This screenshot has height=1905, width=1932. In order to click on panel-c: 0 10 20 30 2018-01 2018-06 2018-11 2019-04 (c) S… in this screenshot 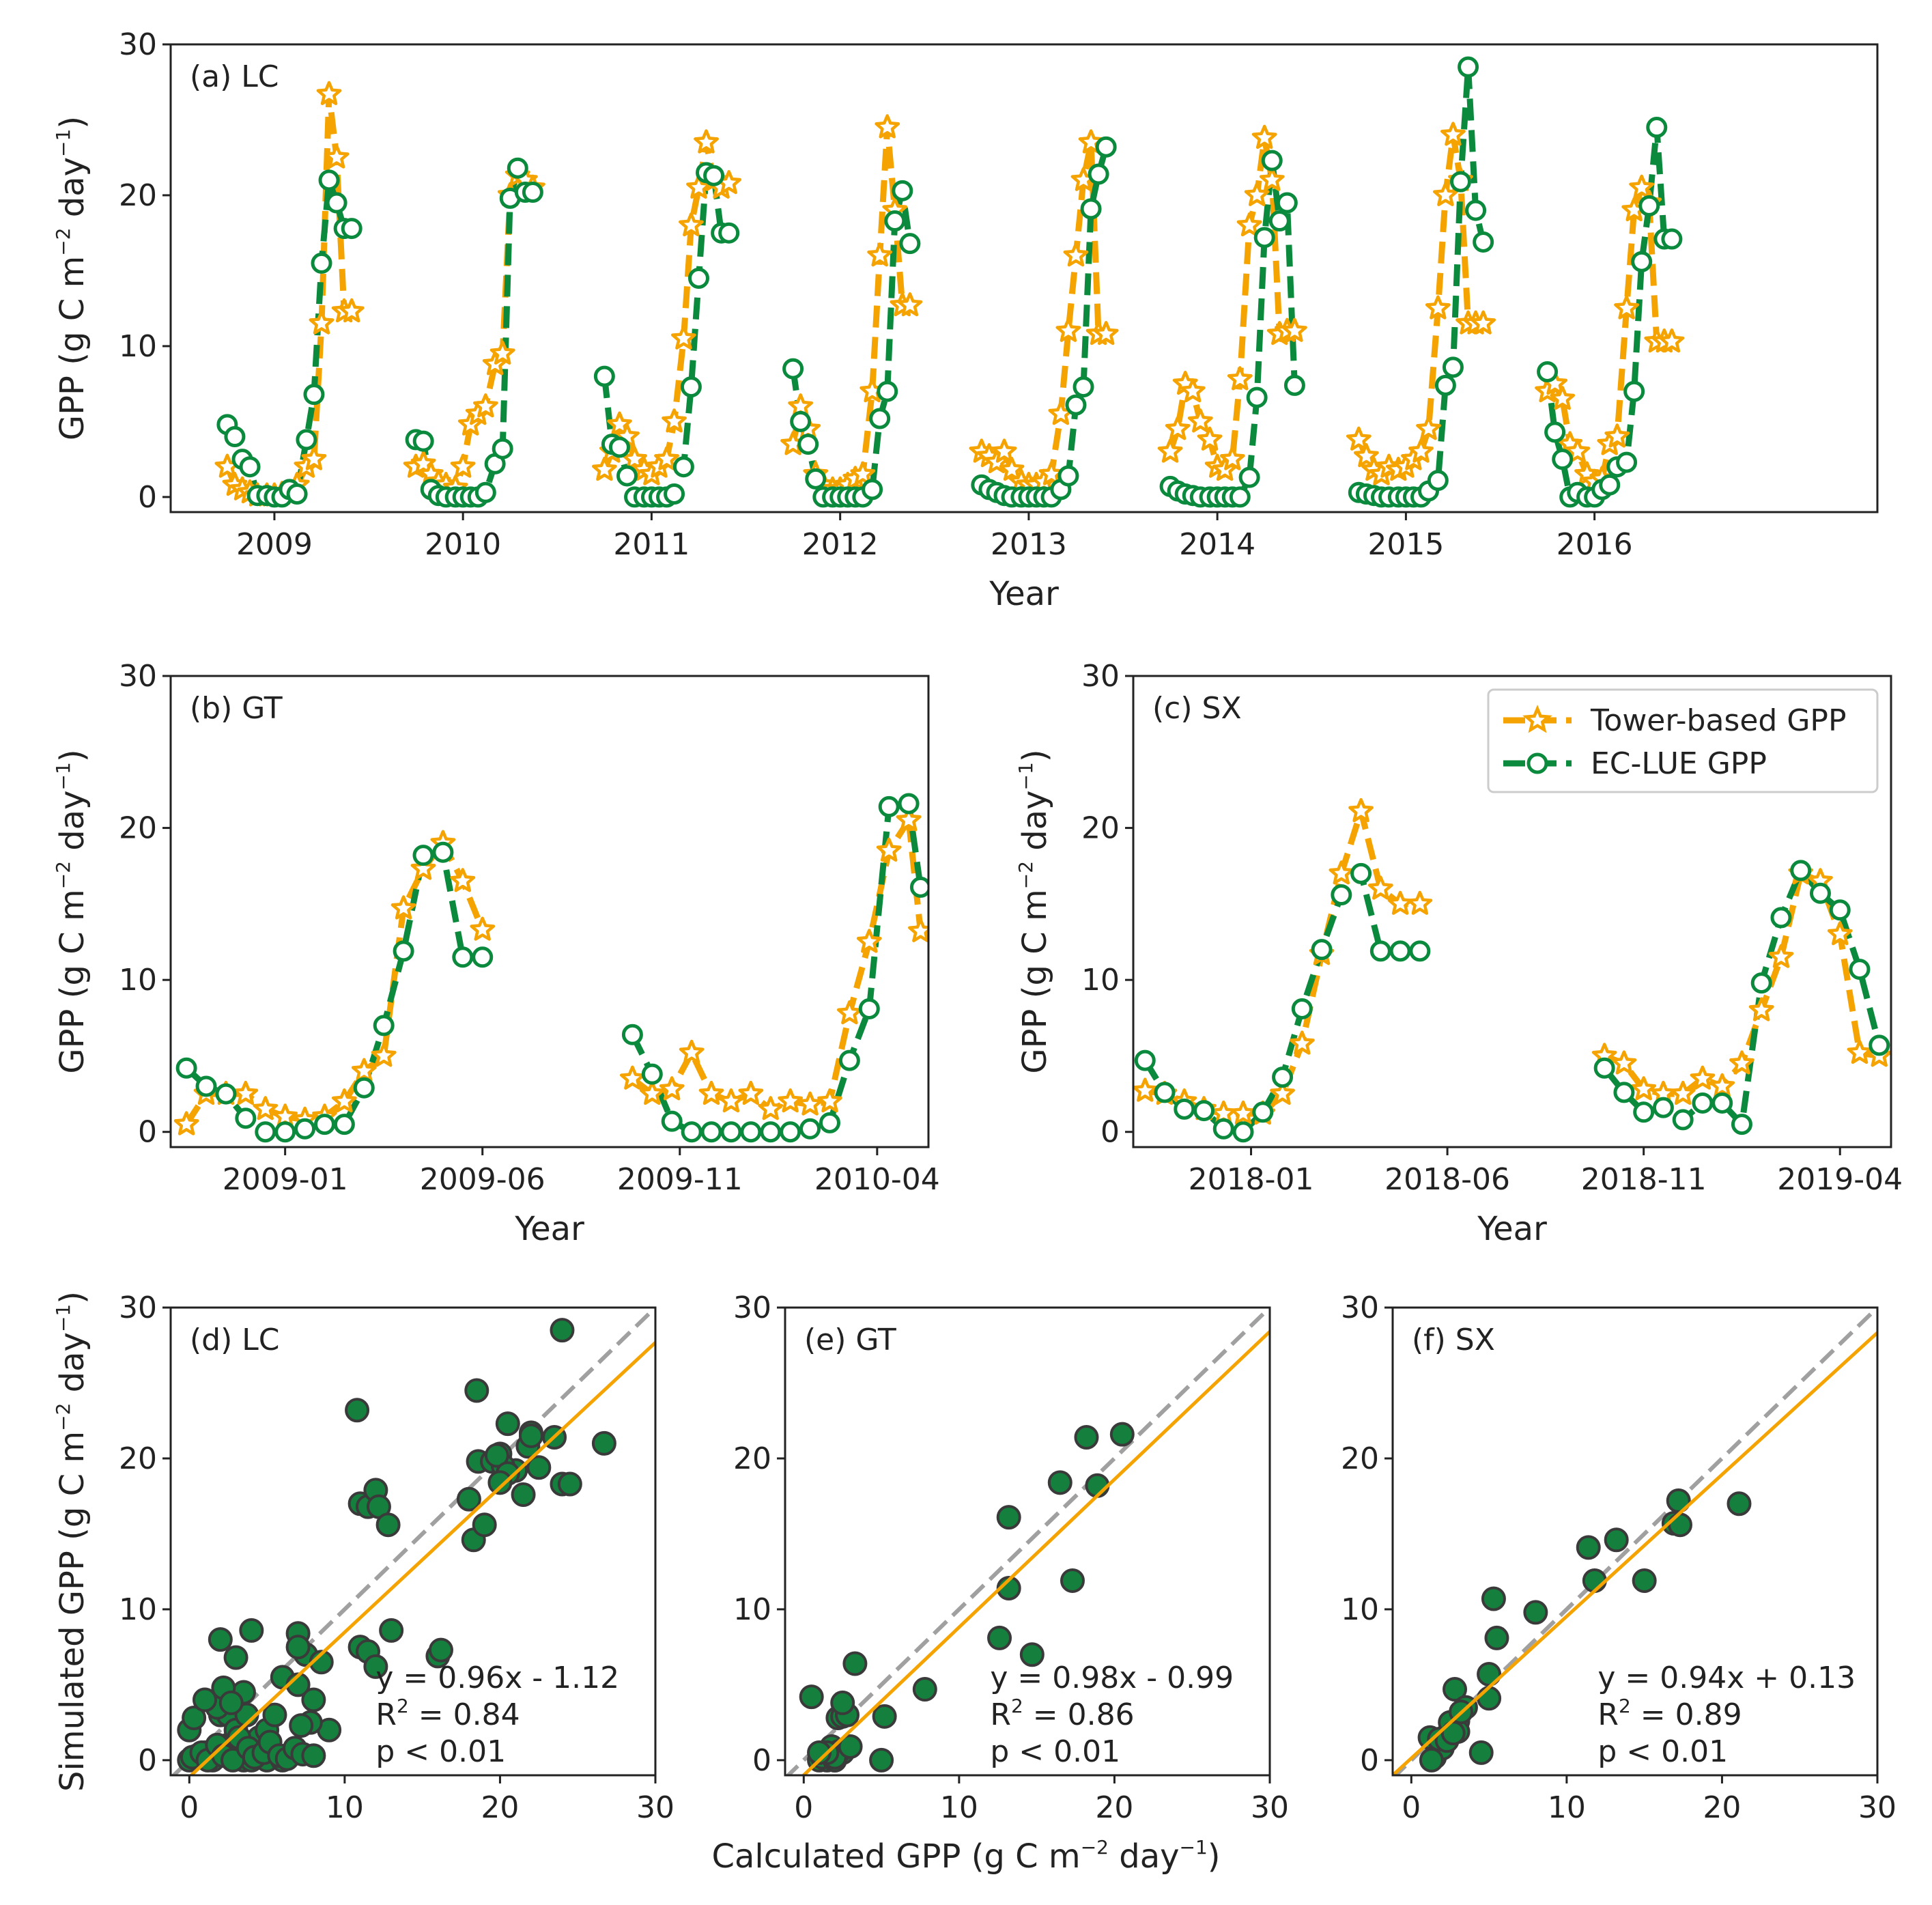, I will do `click(1459, 953)`.